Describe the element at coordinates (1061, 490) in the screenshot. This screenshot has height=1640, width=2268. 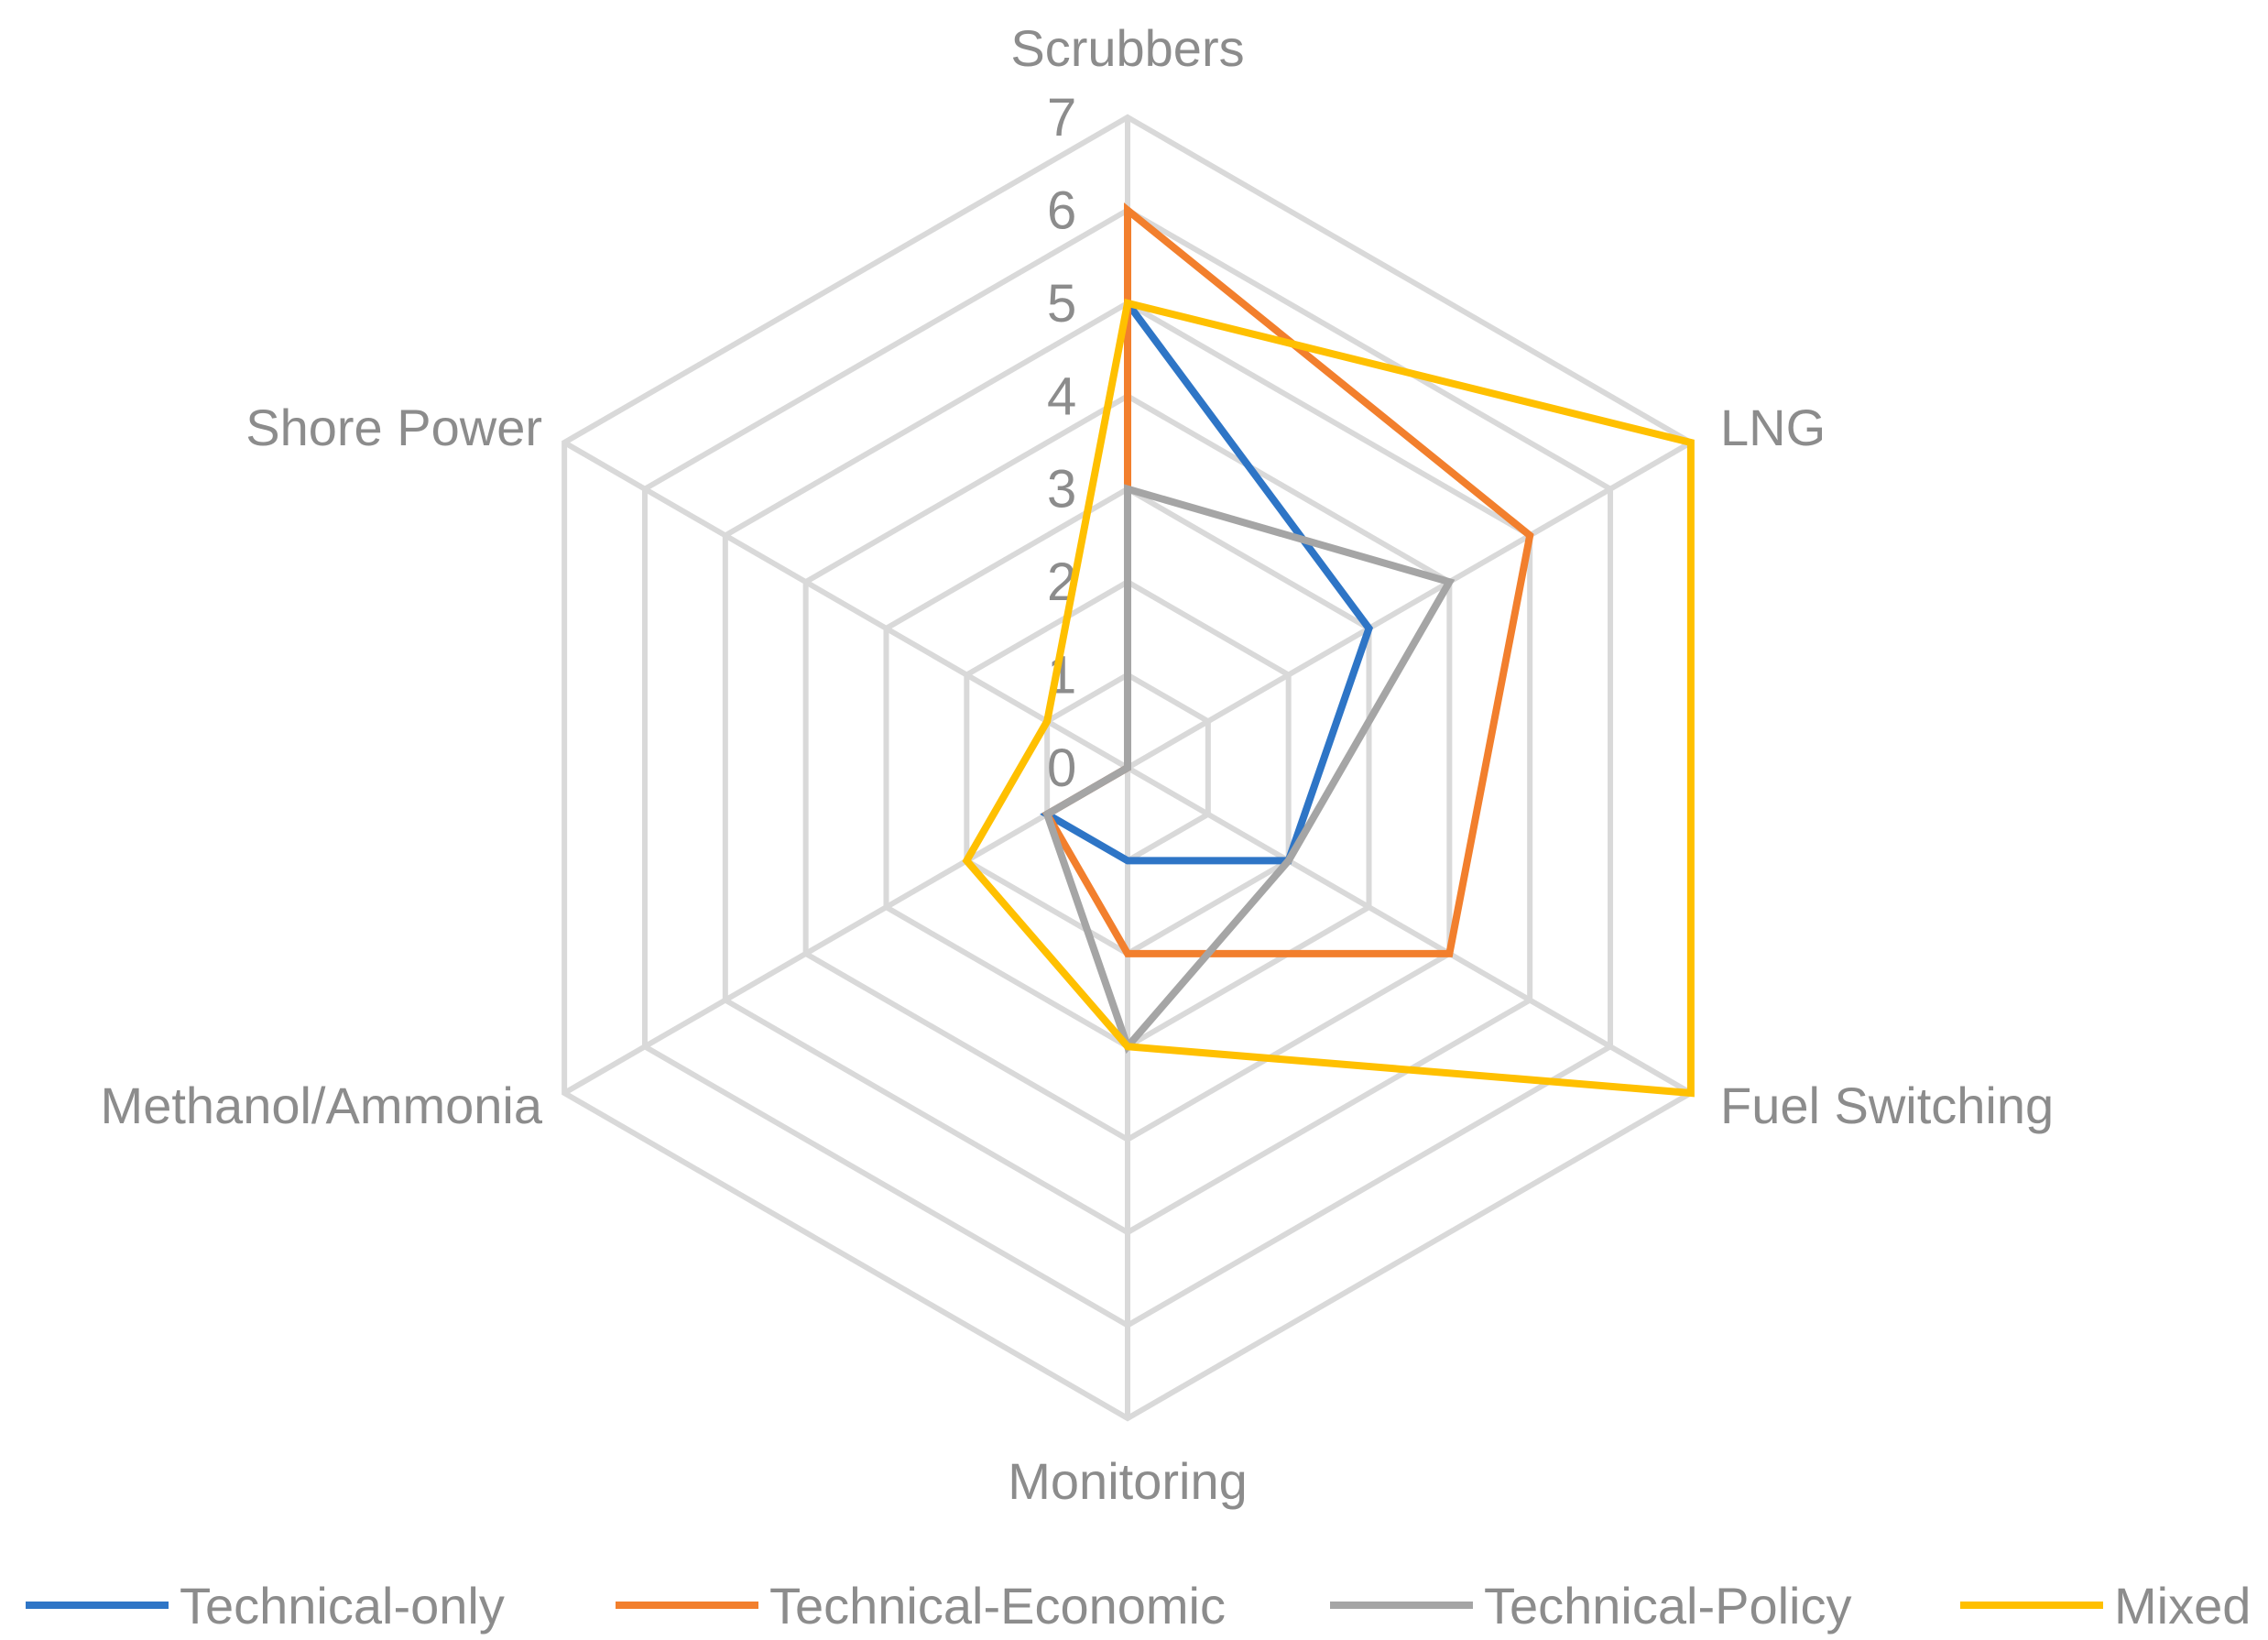
I see `tick-label-3: 3` at that location.